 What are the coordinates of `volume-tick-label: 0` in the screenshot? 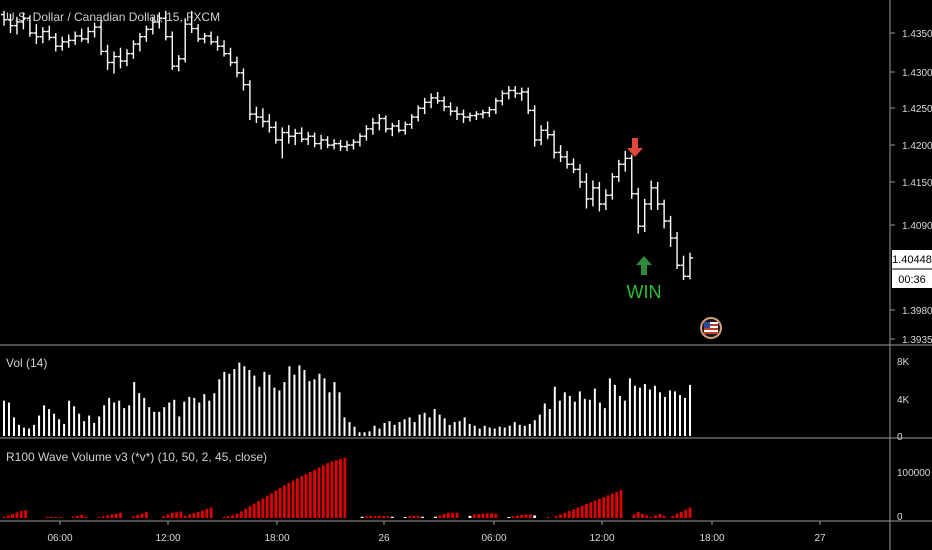 It's located at (900, 437).